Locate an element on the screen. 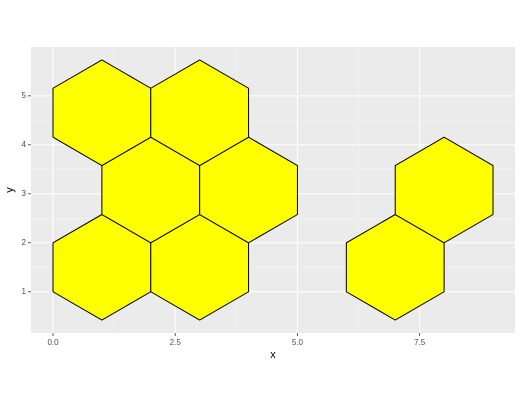 Image resolution: width=520 pixels, height=407 pixels. x-tick-label: 7.5 is located at coordinates (420, 342).